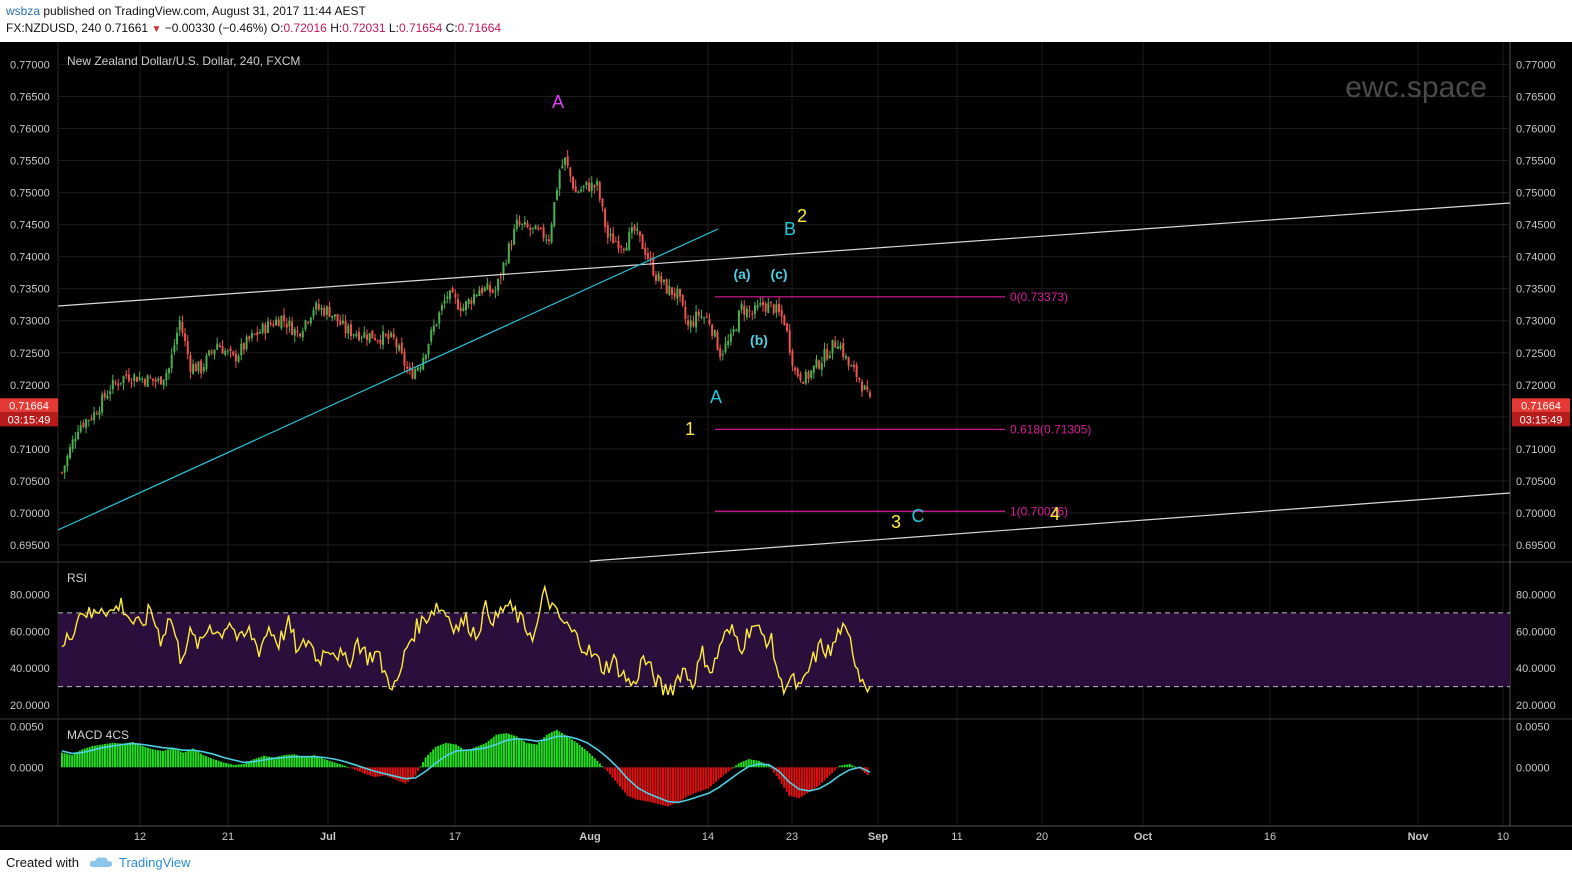 The height and width of the screenshot is (883, 1572). What do you see at coordinates (155, 862) in the screenshot?
I see `tradingview-link: TradingView` at bounding box center [155, 862].